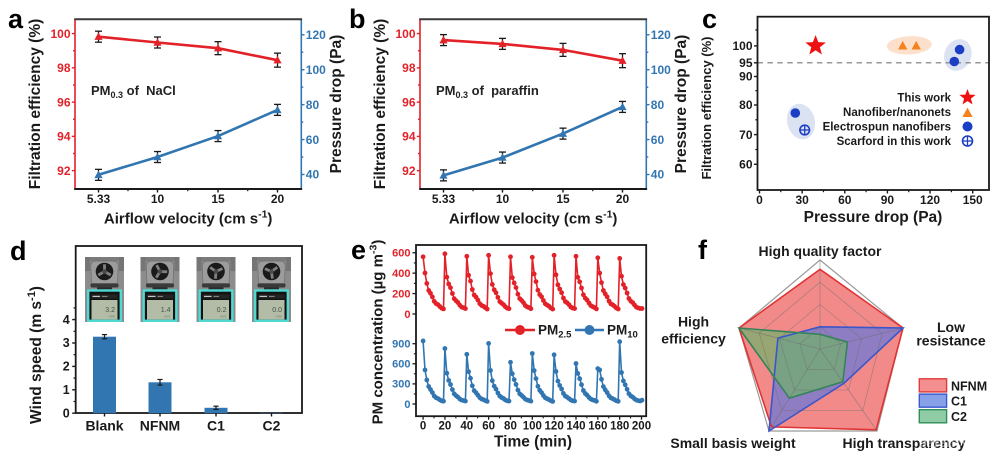 The image size is (1001, 464). Describe the element at coordinates (66, 367) in the screenshot. I see `svg-text: 2` at that location.